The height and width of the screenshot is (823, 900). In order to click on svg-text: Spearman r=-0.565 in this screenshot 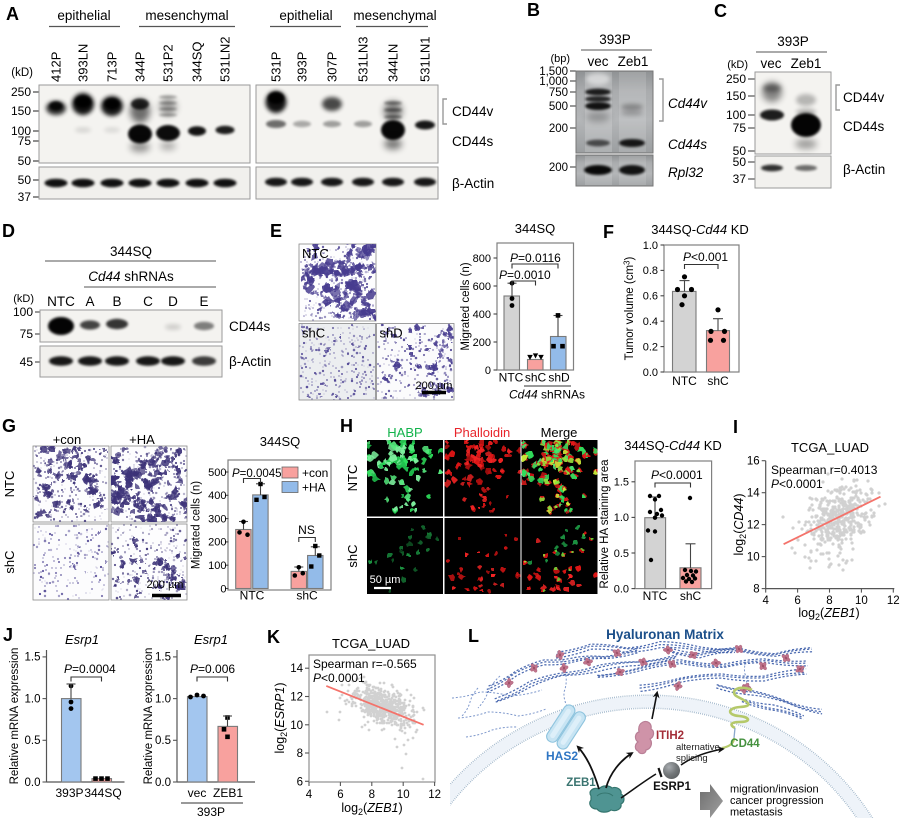, I will do `click(365, 664)`.